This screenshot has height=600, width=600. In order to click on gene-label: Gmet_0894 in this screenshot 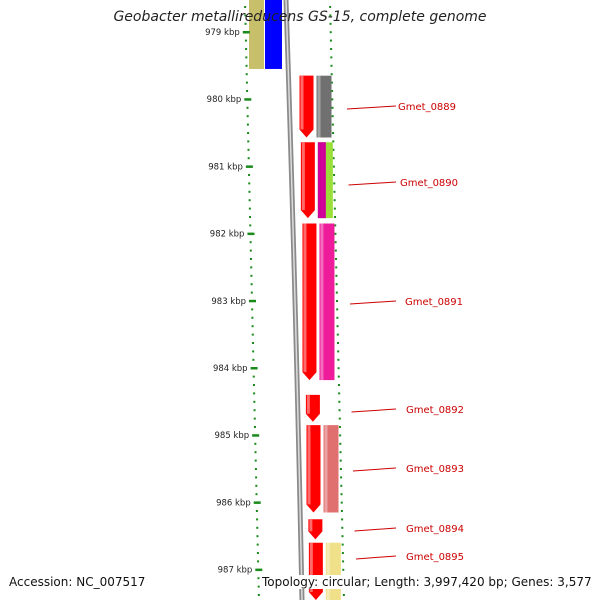, I will do `click(435, 529)`.